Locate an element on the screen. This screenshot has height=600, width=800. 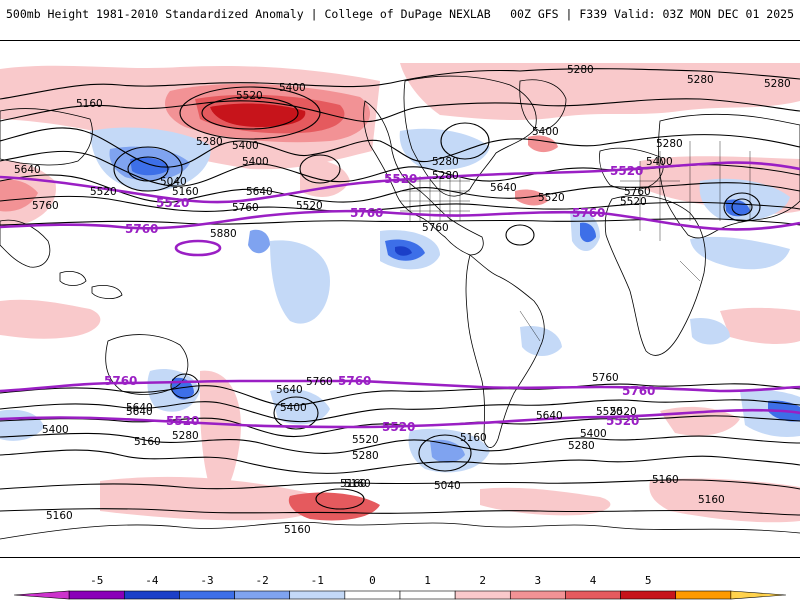
coastline-north-america is located at coordinates (470, 136).